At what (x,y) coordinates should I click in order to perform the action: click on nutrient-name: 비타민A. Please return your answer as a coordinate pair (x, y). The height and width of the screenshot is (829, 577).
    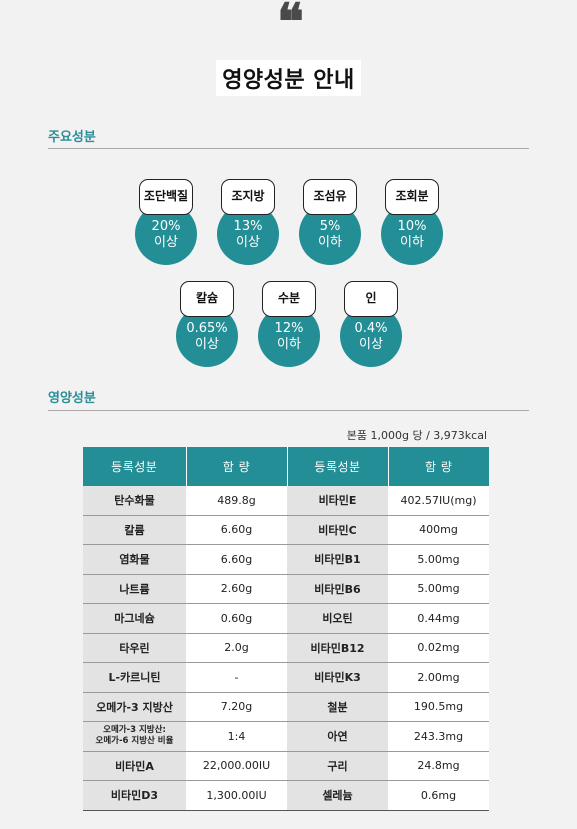
    Looking at the image, I should click on (134, 766).